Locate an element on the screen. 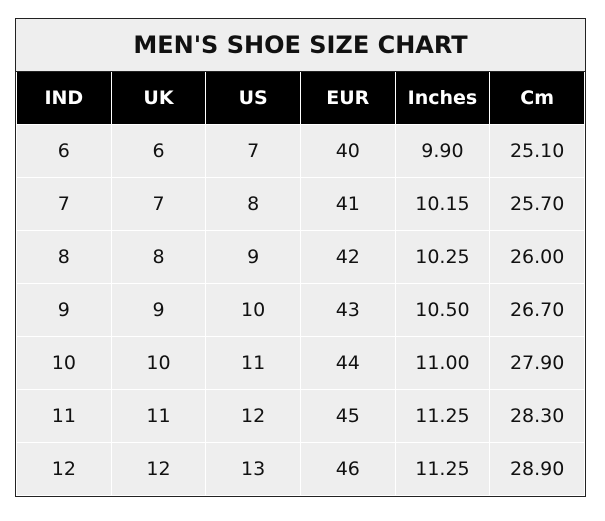 This screenshot has width=605, height=521. table-row: 9 9 10 43 10.50 26.70 is located at coordinates (300, 310).